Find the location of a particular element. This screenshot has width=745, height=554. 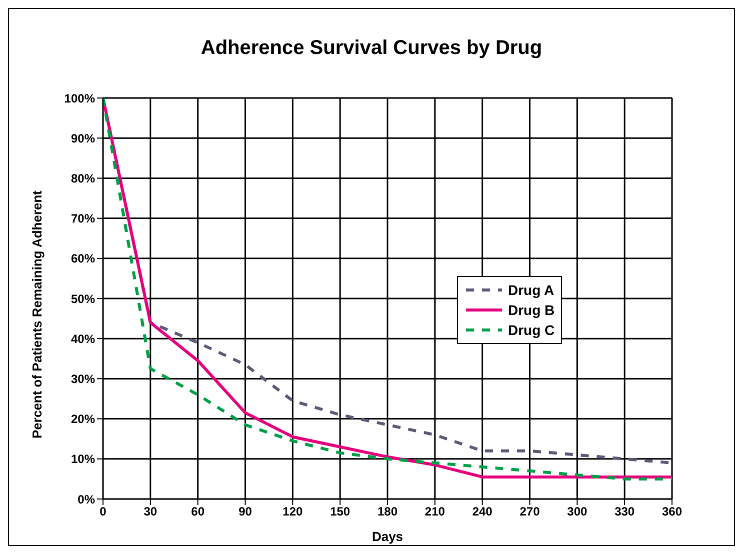

y-tick-label: 70% is located at coordinates (83, 219).